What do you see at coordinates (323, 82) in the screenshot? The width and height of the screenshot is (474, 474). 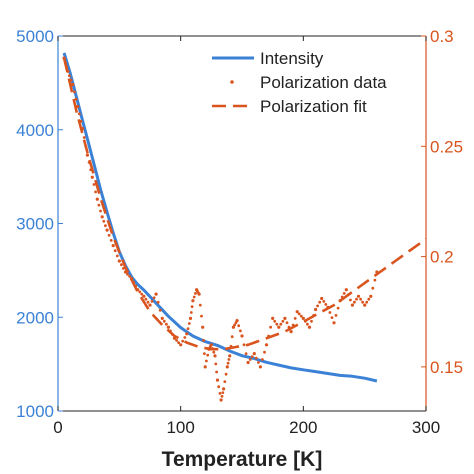 I see `legend-label: Polarization data` at bounding box center [323, 82].